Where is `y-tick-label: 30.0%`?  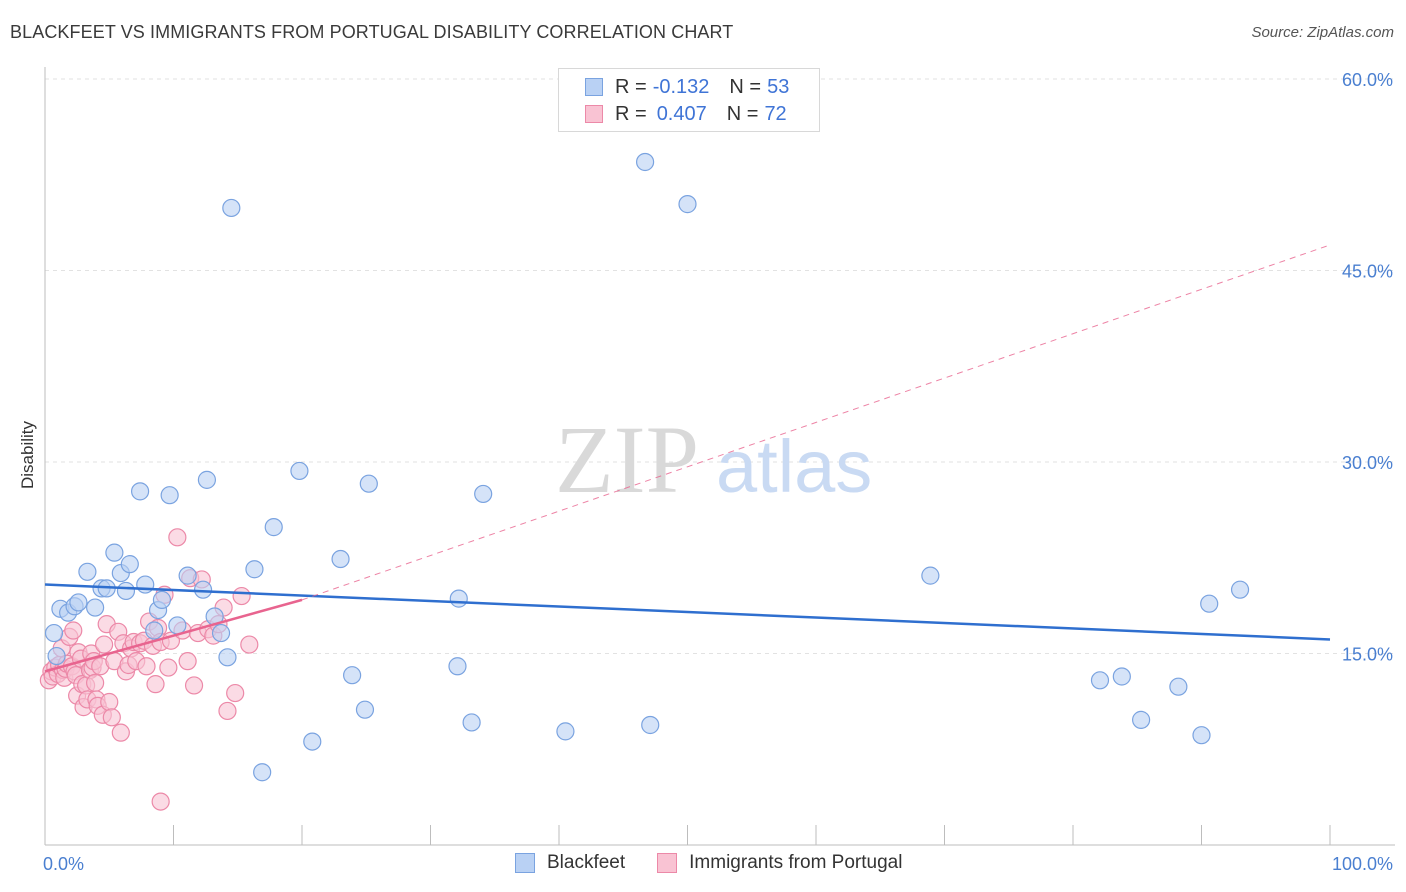 y-tick-label: 30.0% is located at coordinates (1367, 463).